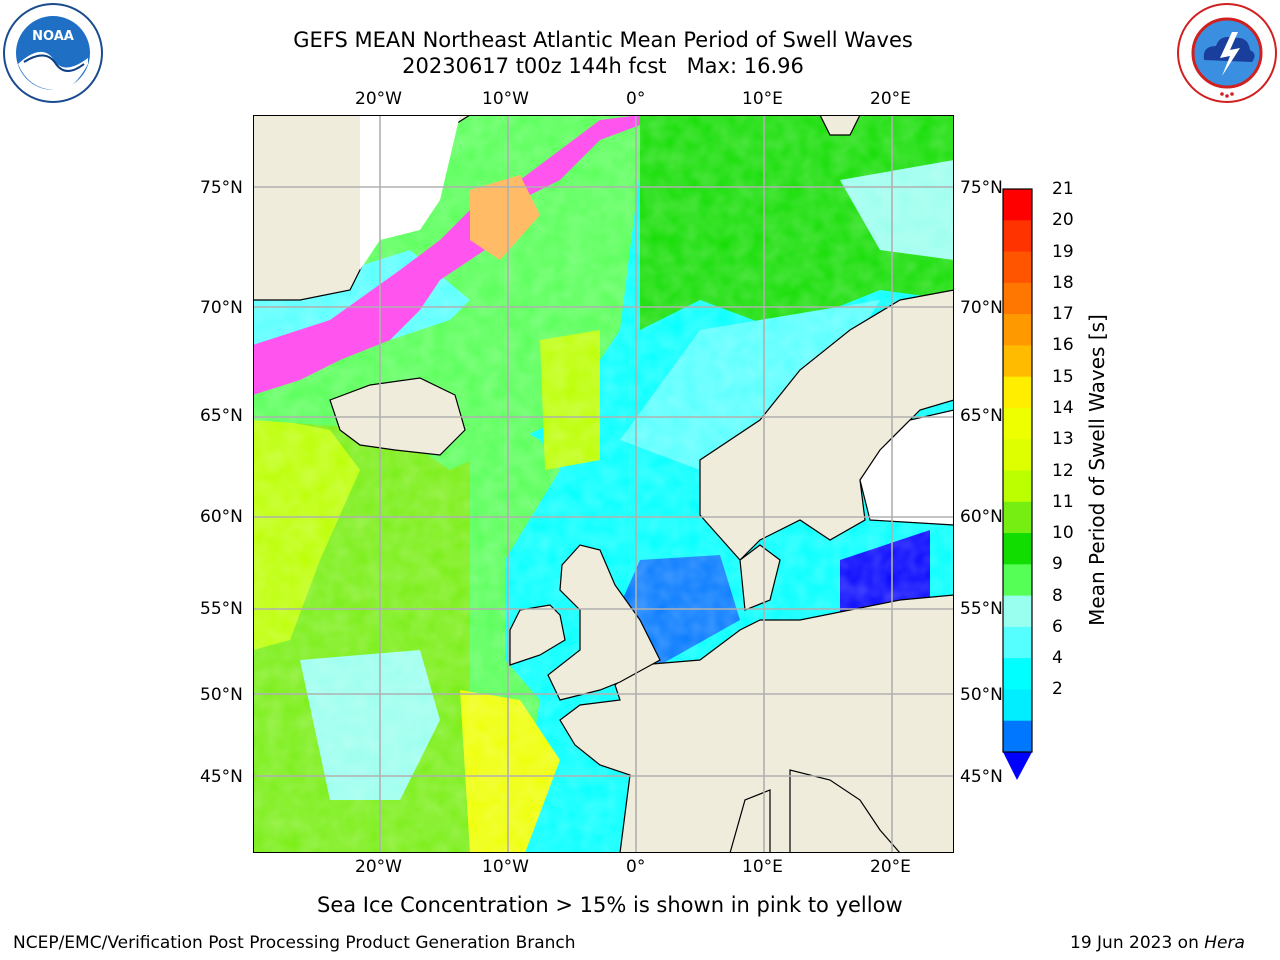 This screenshot has height=960, width=1280. Describe the element at coordinates (446, 255) in the screenshot. I see `sea-ice` at that location.